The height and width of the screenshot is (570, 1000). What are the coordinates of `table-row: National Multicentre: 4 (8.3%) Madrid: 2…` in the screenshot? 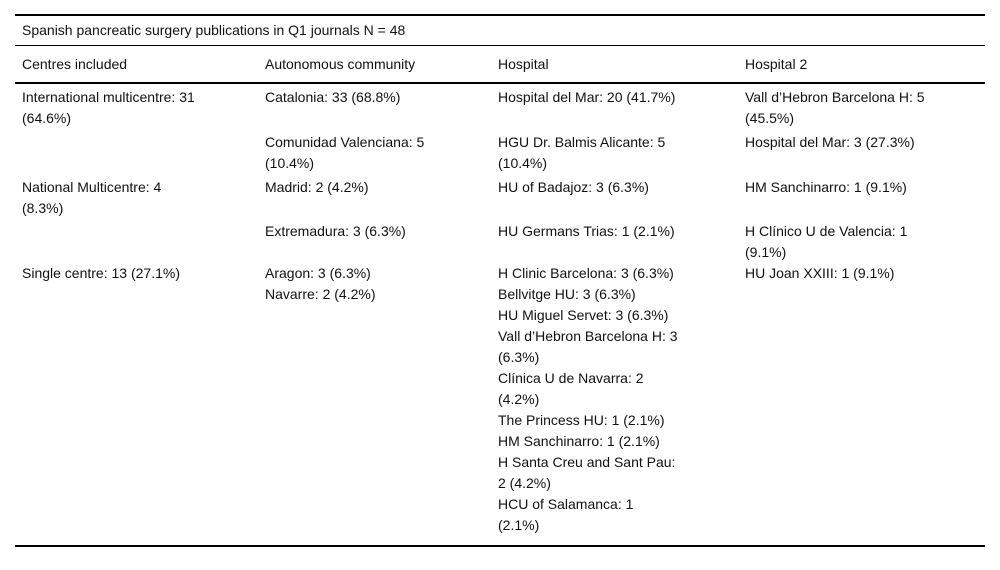 It's located at (503, 199).